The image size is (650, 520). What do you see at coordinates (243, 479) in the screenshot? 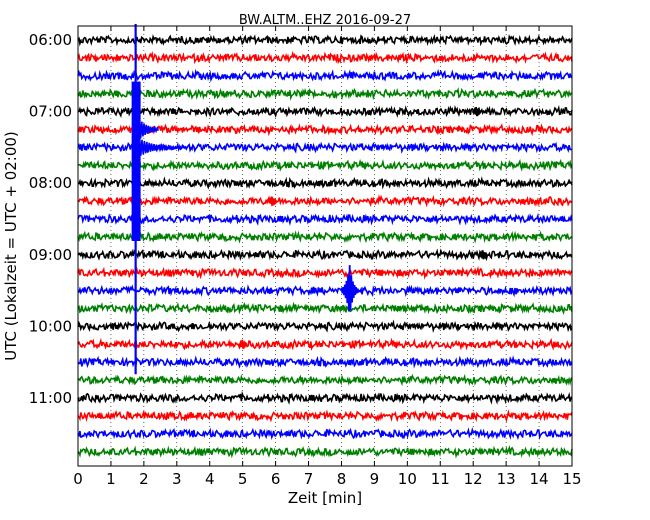
I see `x-tick-label: 5` at bounding box center [243, 479].